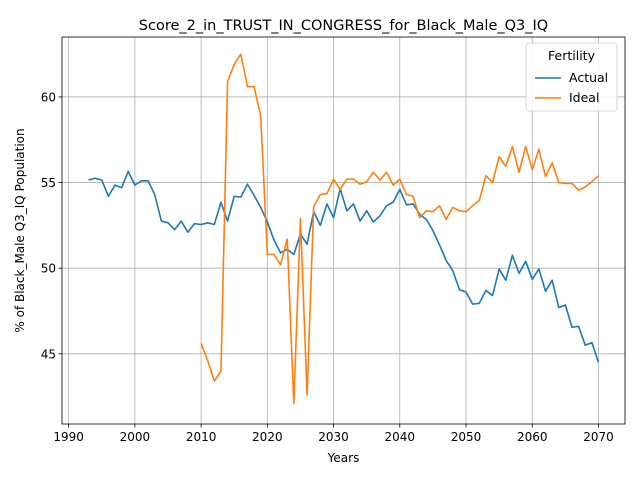 This screenshot has width=640, height=480. I want to click on legend-title: Fertility, so click(572, 55).